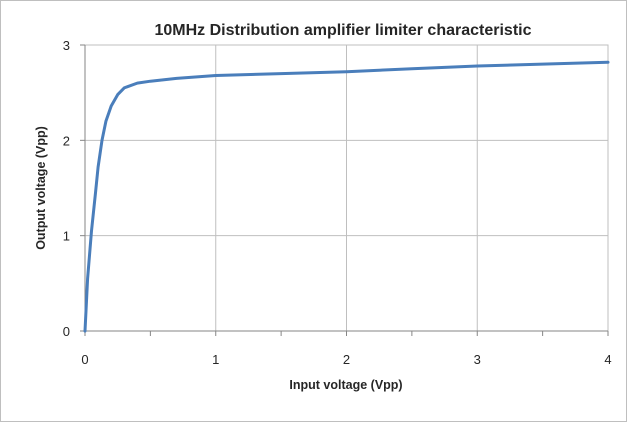 This screenshot has height=422, width=627. Describe the element at coordinates (607, 359) in the screenshot. I see `x-tick-label: 4` at that location.